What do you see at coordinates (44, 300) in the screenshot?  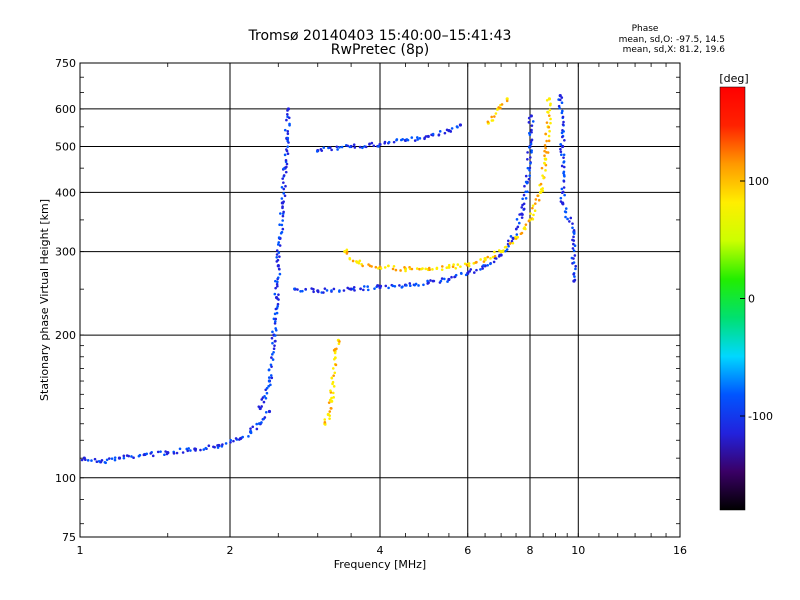 I see `y-axis-label: Stationary phase Virtual Height [km]` at bounding box center [44, 300].